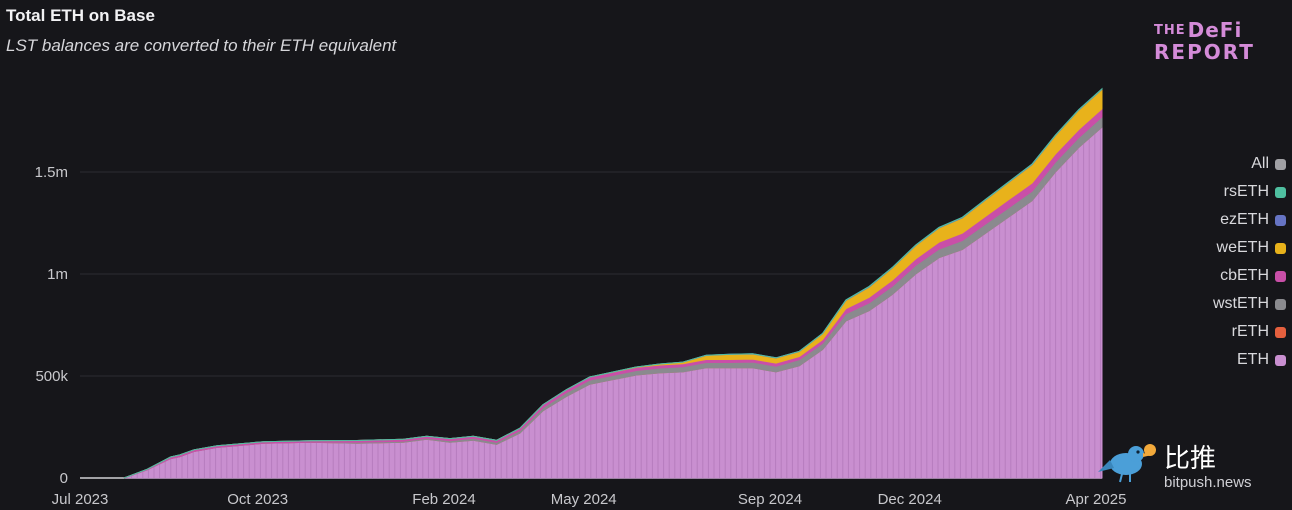  I want to click on legend-item-wstETH: wstETH, so click(1231, 304).